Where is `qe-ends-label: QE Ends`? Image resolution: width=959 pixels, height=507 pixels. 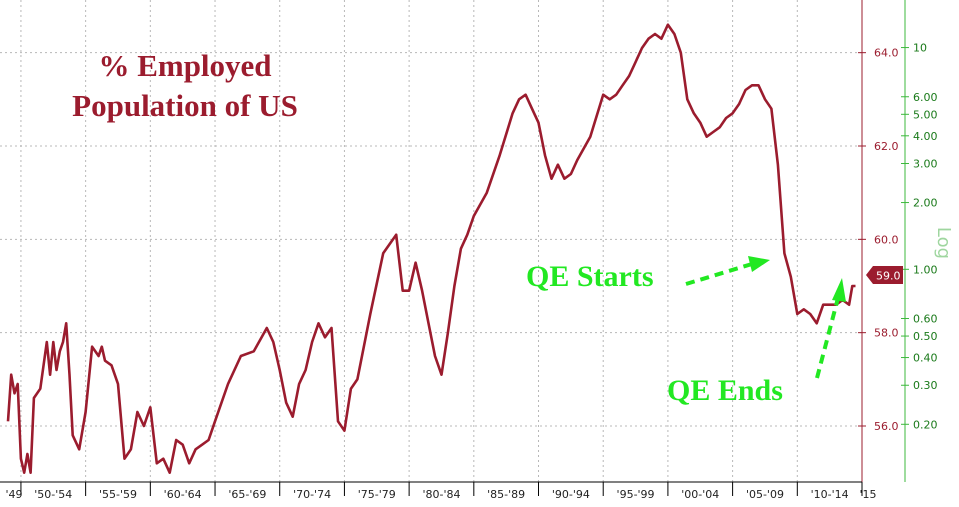 qe-ends-label: QE Ends is located at coordinates (725, 390).